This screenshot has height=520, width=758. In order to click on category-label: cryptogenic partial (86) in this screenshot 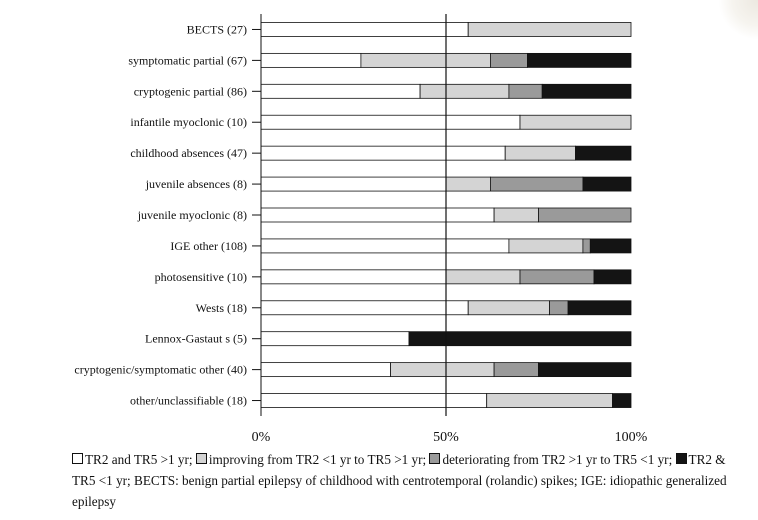, I will do `click(190, 91)`.